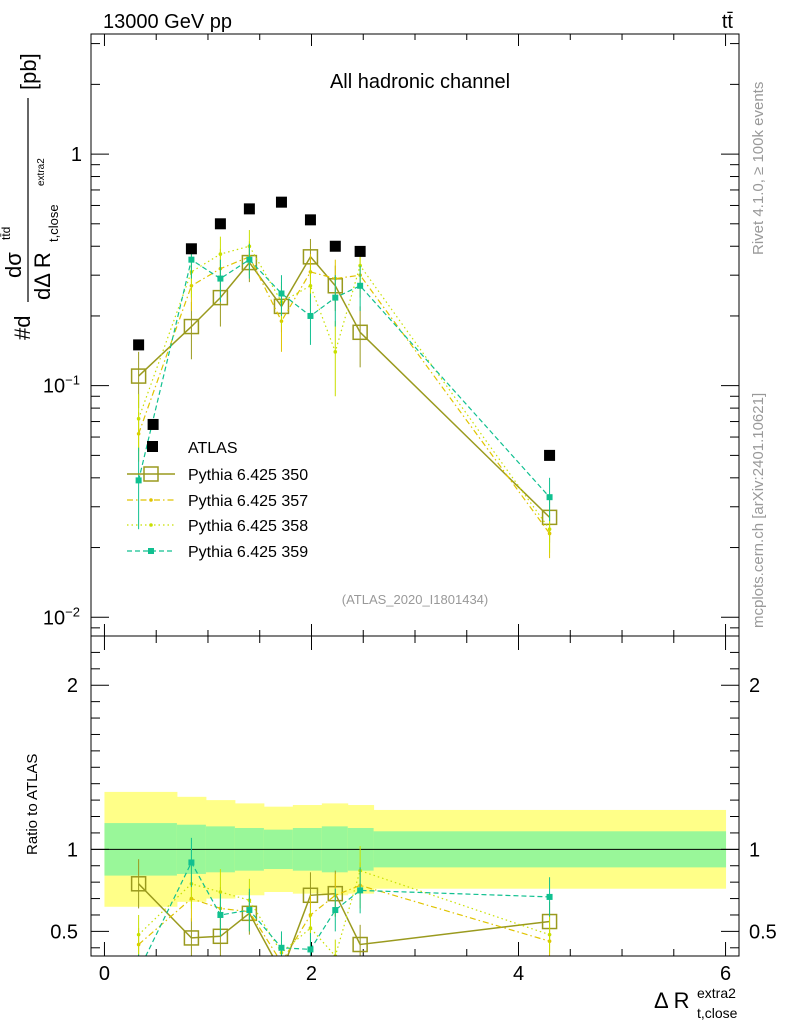 The image size is (786, 1024). What do you see at coordinates (248, 501) in the screenshot?
I see `legend-label-357: Pythia 6.425 357` at bounding box center [248, 501].